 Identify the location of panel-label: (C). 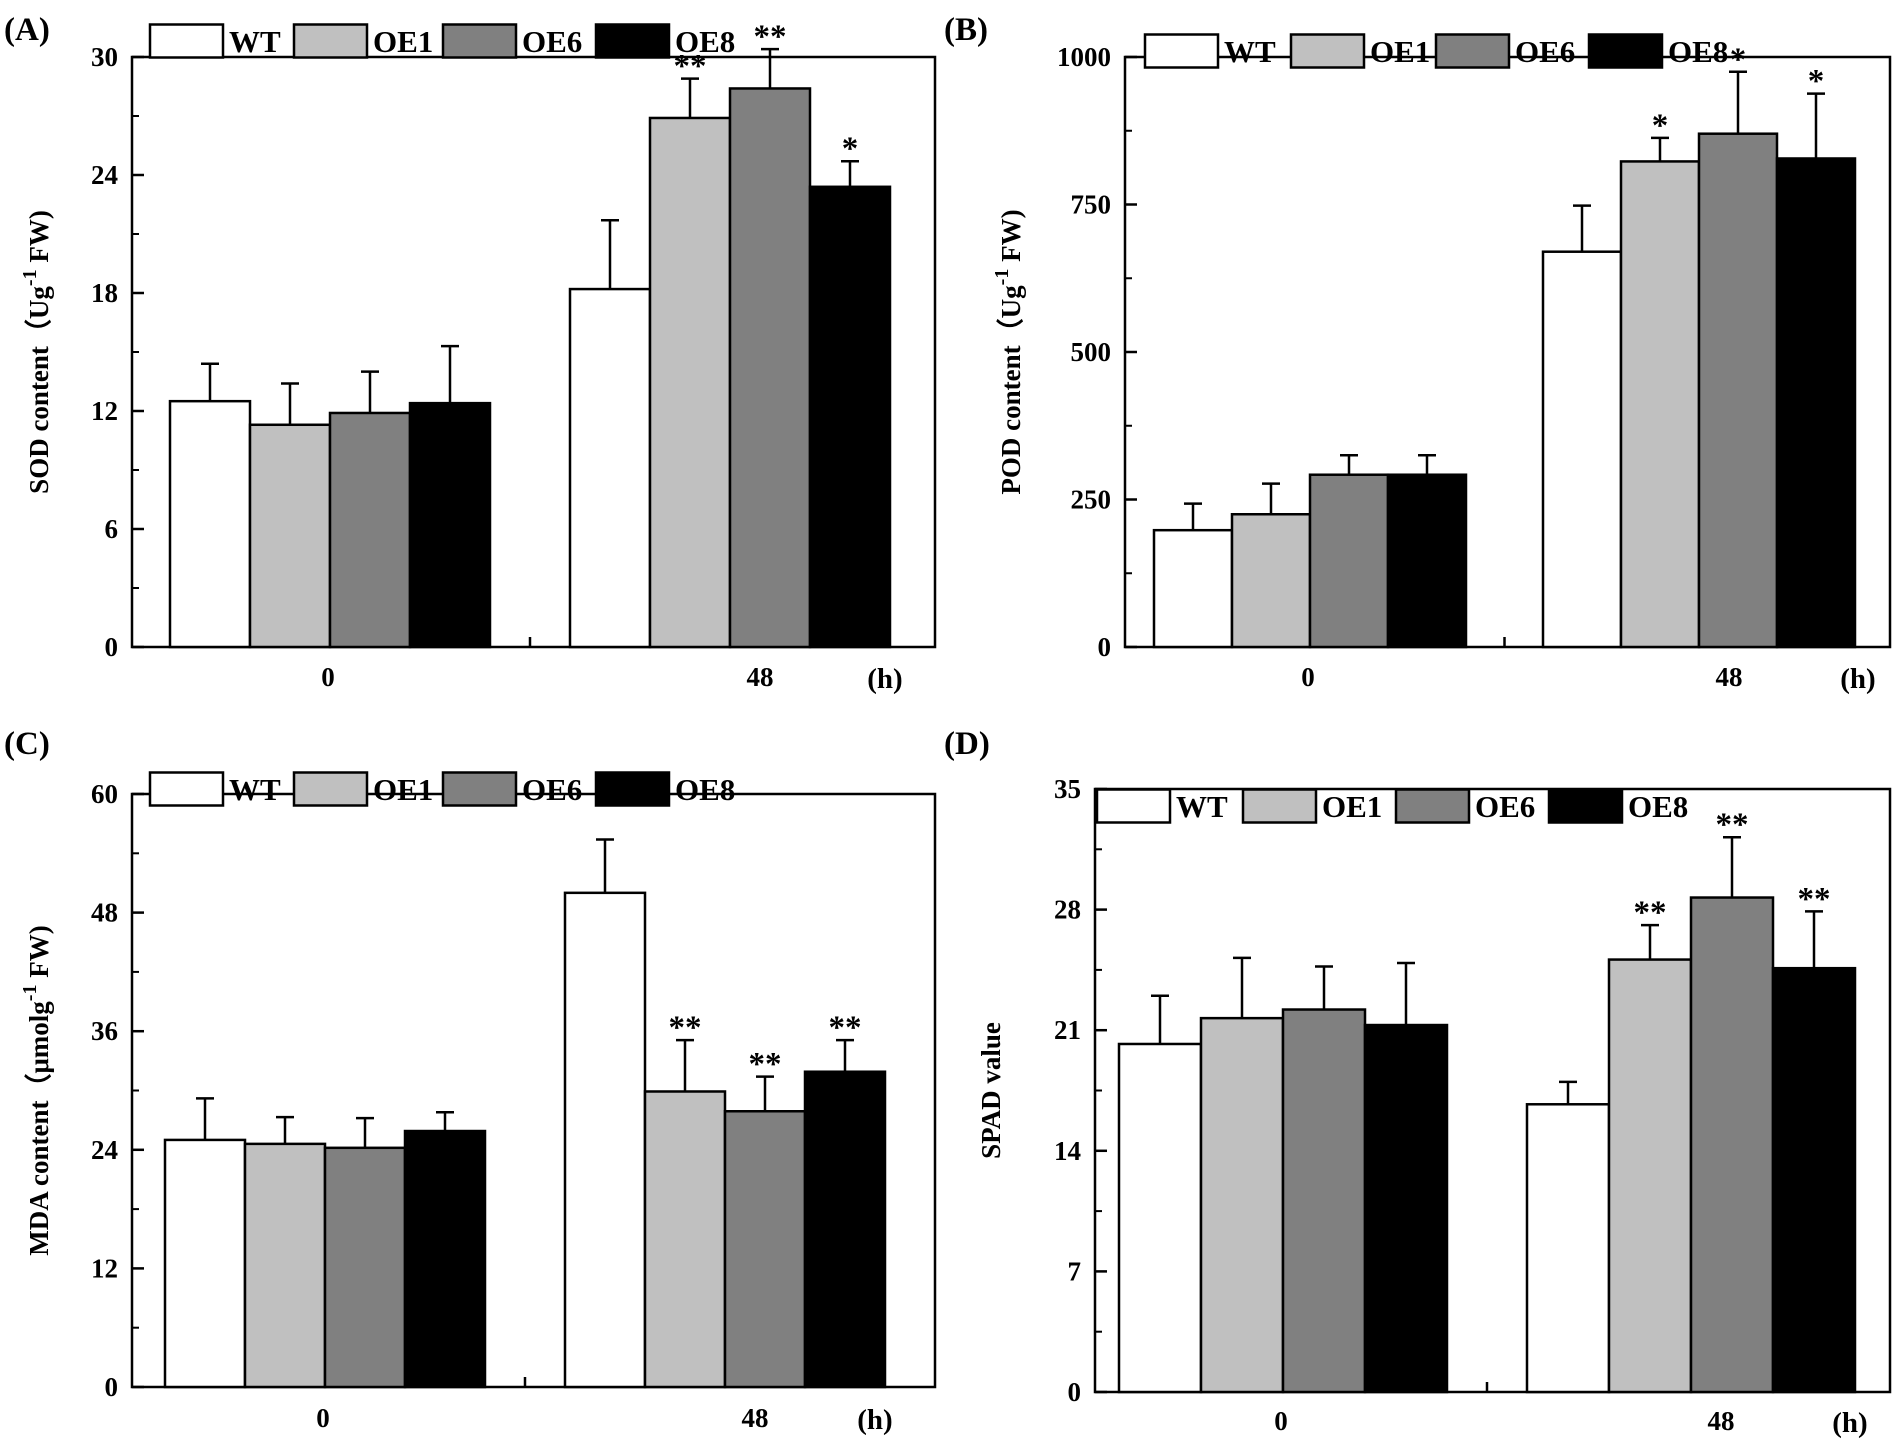
(27, 744).